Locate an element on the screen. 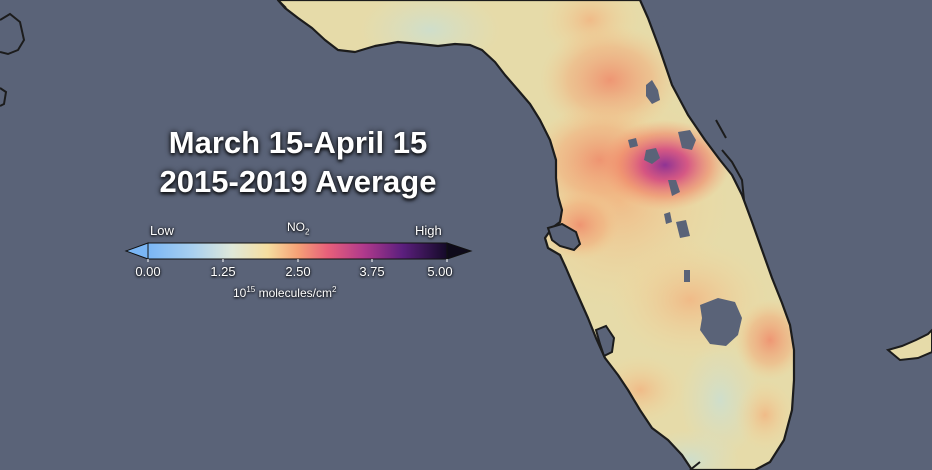 The width and height of the screenshot is (932, 470). east-barrier-island is located at coordinates (733, 175).